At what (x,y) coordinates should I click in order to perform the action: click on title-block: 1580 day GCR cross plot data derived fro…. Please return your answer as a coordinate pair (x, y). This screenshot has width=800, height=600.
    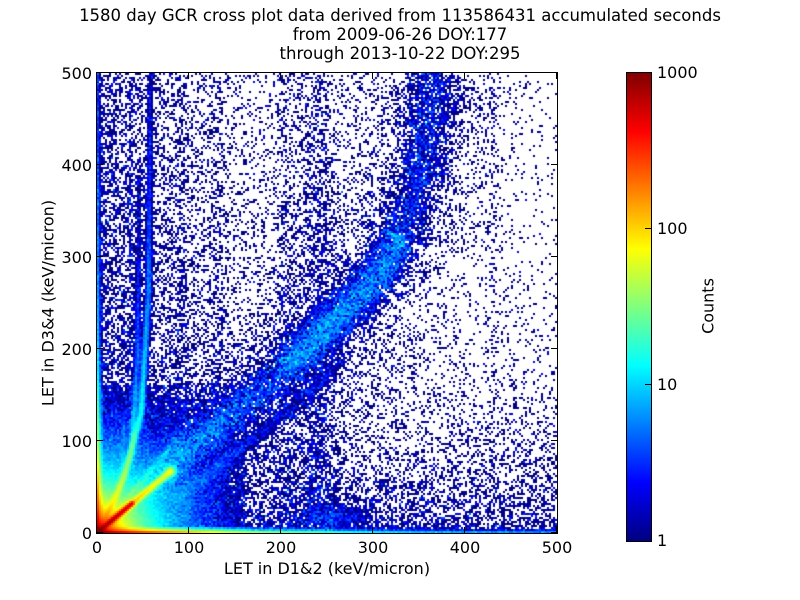
    Looking at the image, I should click on (400, 34).